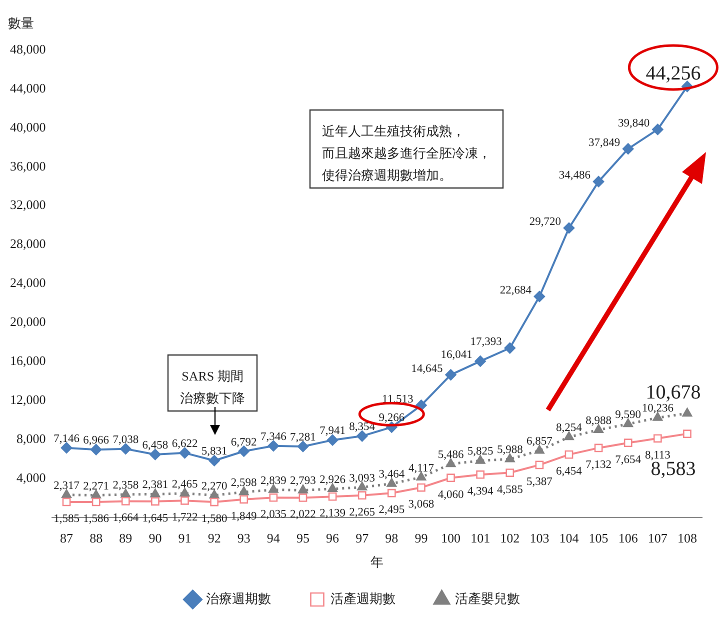  What do you see at coordinates (363, 598) in the screenshot?
I see `legend-label: 活產週期數` at bounding box center [363, 598].